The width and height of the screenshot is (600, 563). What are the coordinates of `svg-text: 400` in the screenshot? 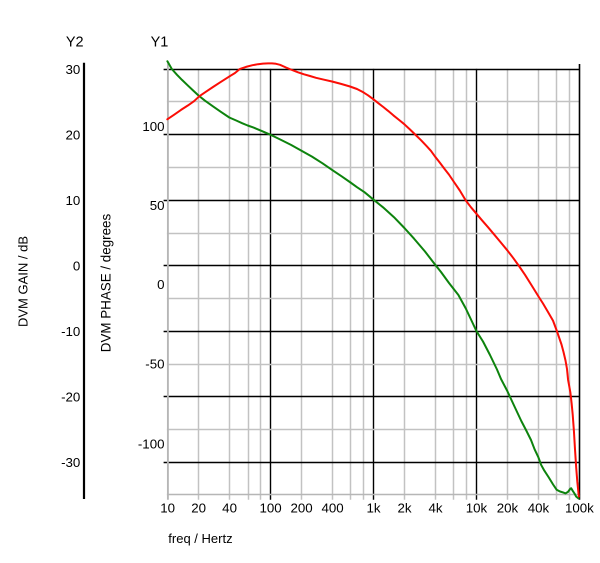 It's located at (332, 507).